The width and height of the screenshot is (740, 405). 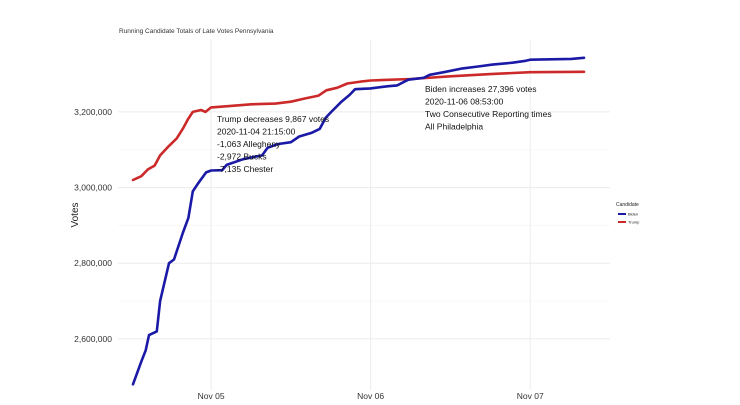 What do you see at coordinates (93, 225) in the screenshot?
I see `y-axis: 2,600,000 2,800,000 3,000,000 3,200,000` at bounding box center [93, 225].